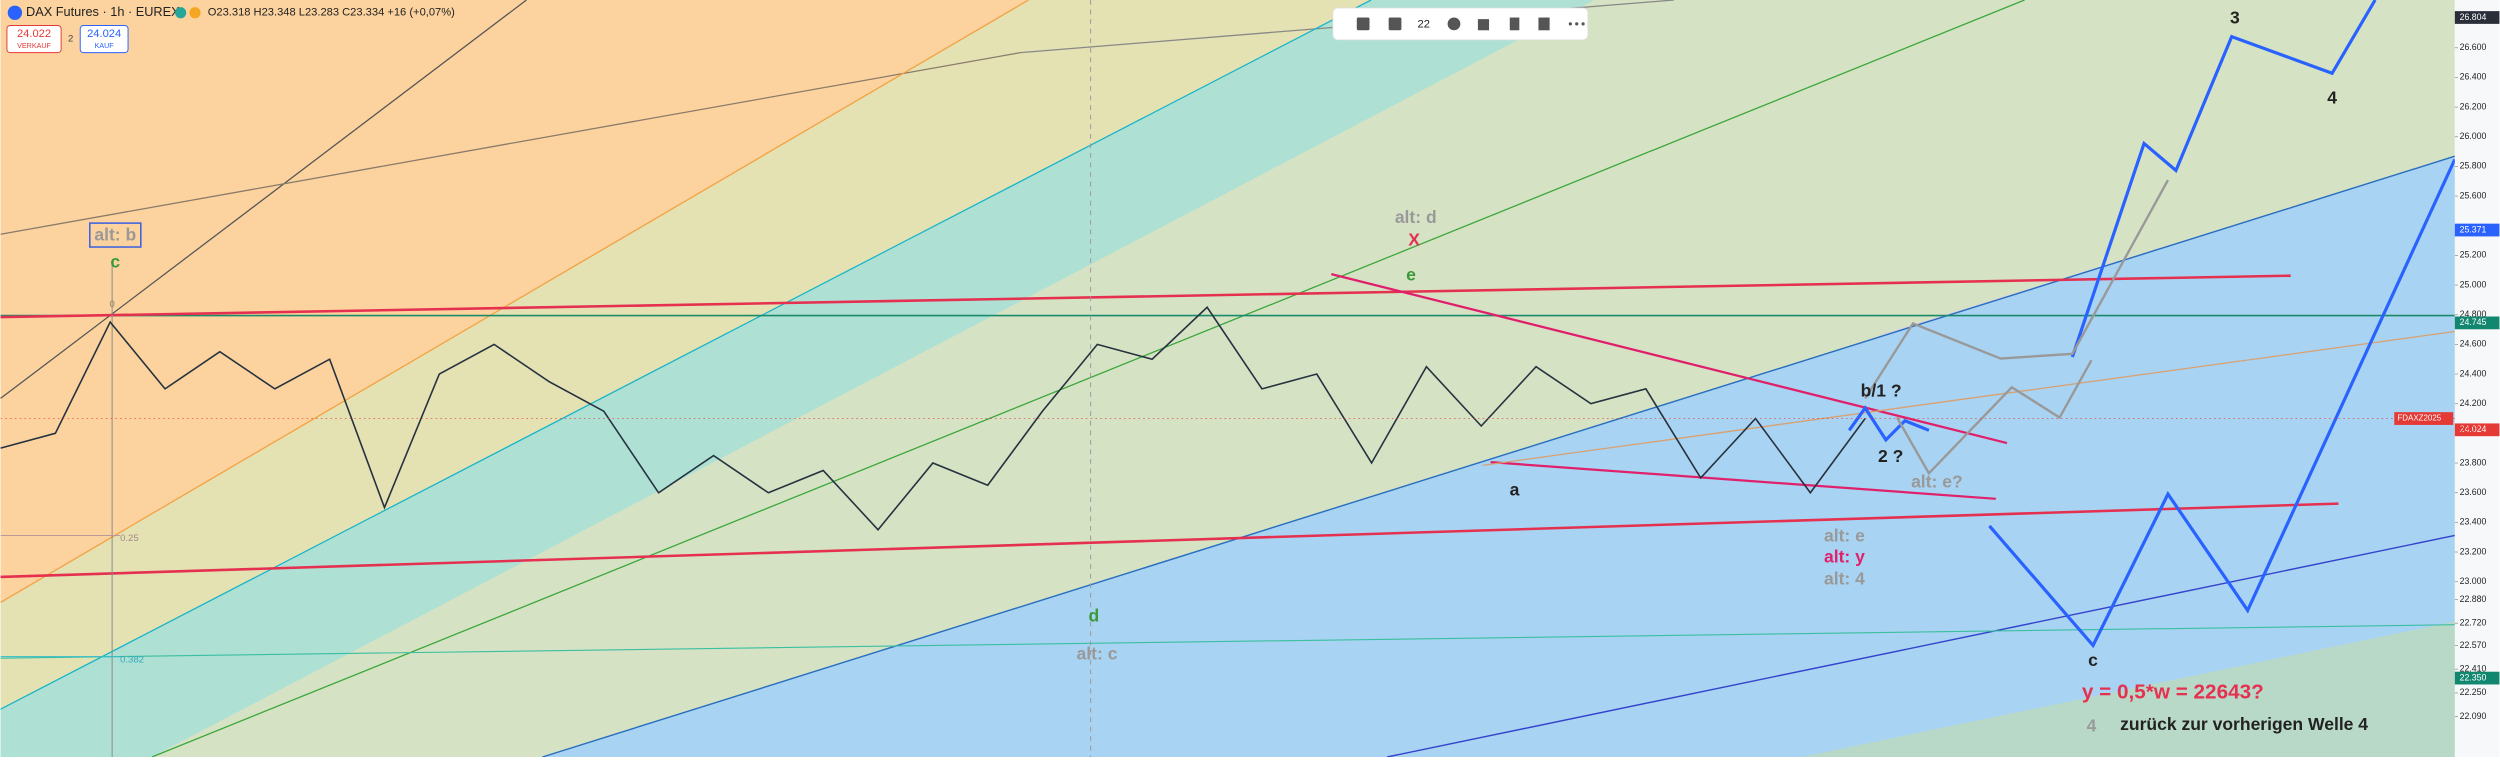 The height and width of the screenshot is (762, 2500). Describe the element at coordinates (2473, 195) in the screenshot. I see `y-tick-label: 25.600` at that location.